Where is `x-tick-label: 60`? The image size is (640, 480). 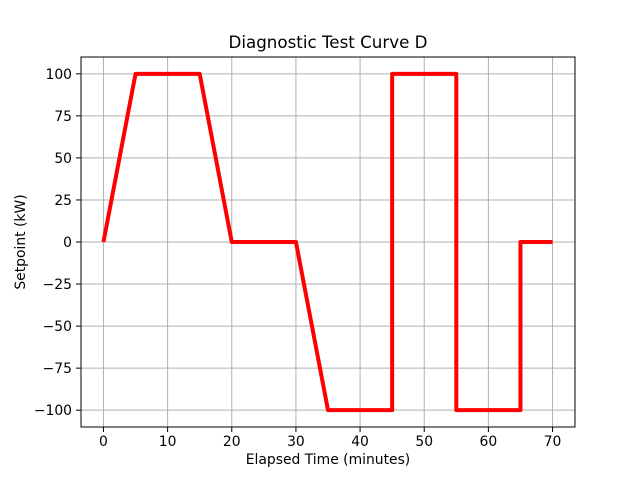
x-tick-label: 60 is located at coordinates (489, 442).